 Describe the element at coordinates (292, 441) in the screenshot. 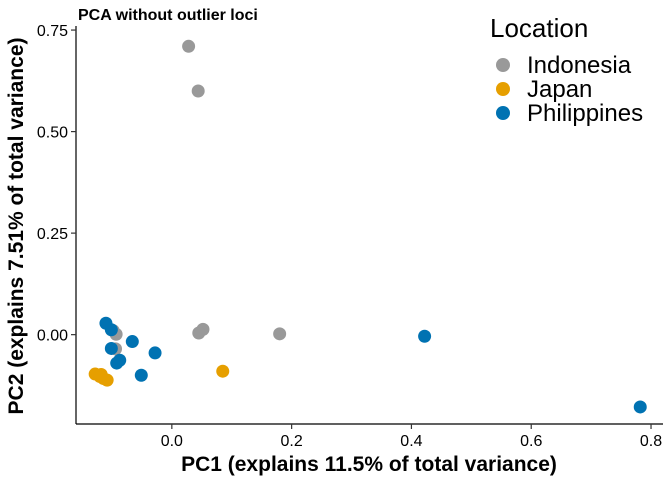

I see `x-tick-label: 0.2` at that location.